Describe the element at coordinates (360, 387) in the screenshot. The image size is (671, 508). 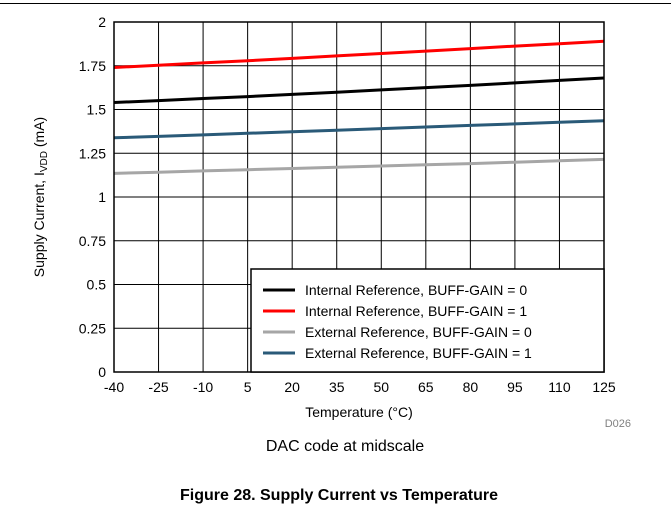
I see `x-tick-labels: -40 -25 -10 5 20 35 50 65 80 95 110 125` at that location.